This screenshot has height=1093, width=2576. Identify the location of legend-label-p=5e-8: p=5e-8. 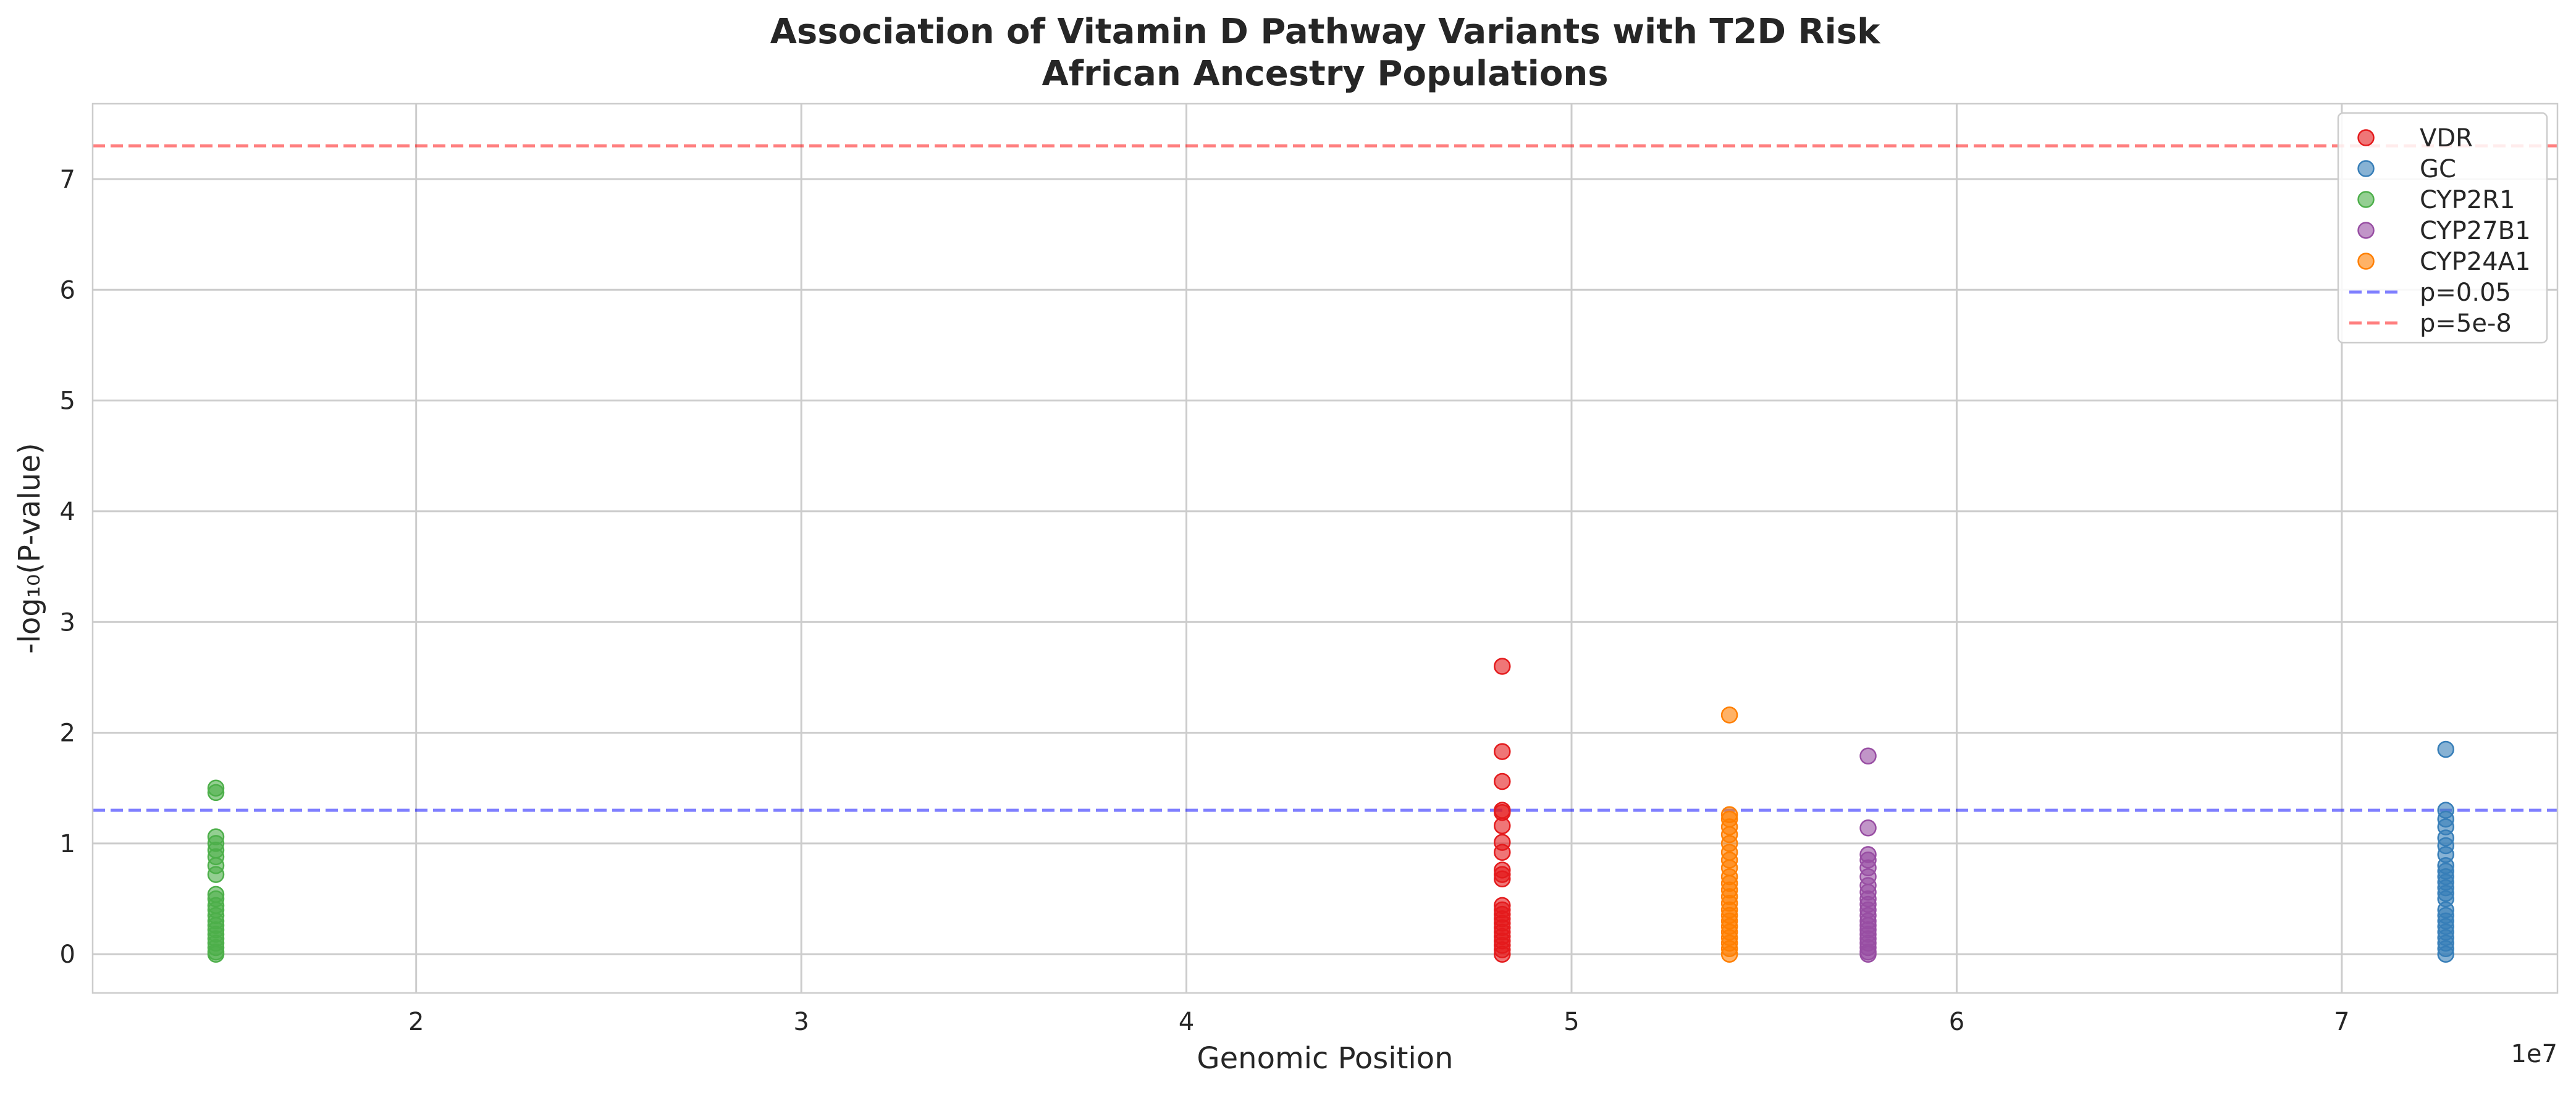
(2466, 323).